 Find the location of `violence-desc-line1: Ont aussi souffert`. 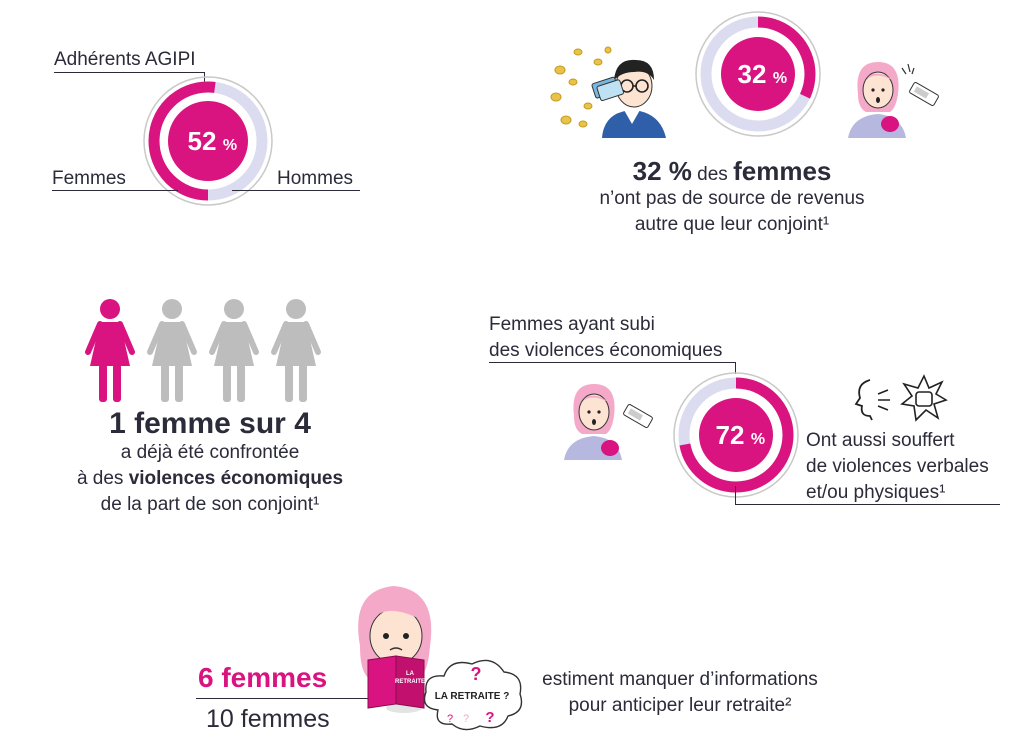

violence-desc-line1: Ont aussi souffert is located at coordinates (880, 440).